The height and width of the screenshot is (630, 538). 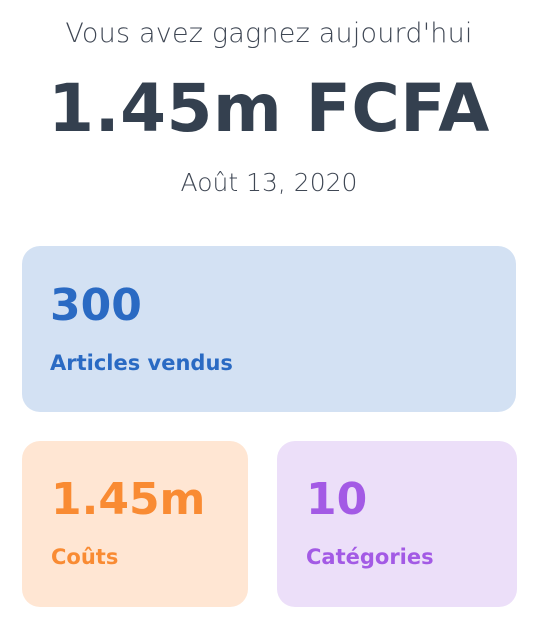 I want to click on earnings-date: Août 13, 2020, so click(x=269, y=182).